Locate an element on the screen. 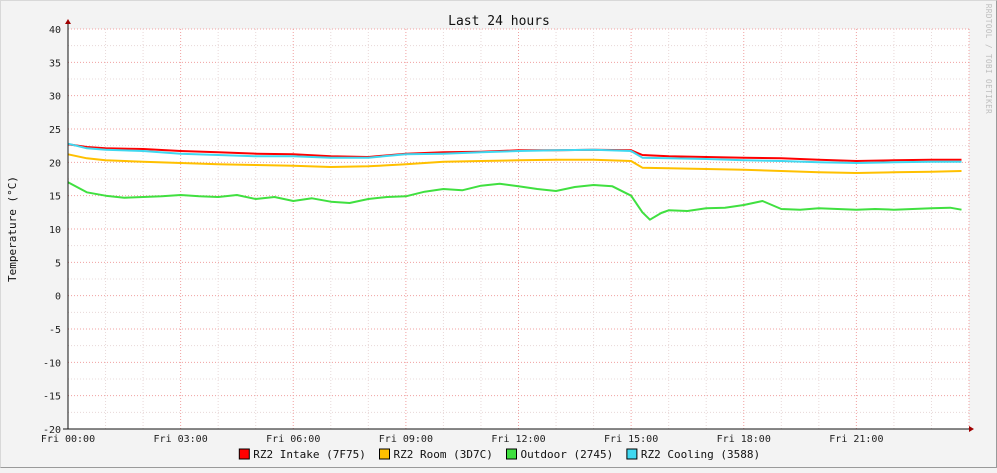  y-tick-label: 30 is located at coordinates (55, 97).